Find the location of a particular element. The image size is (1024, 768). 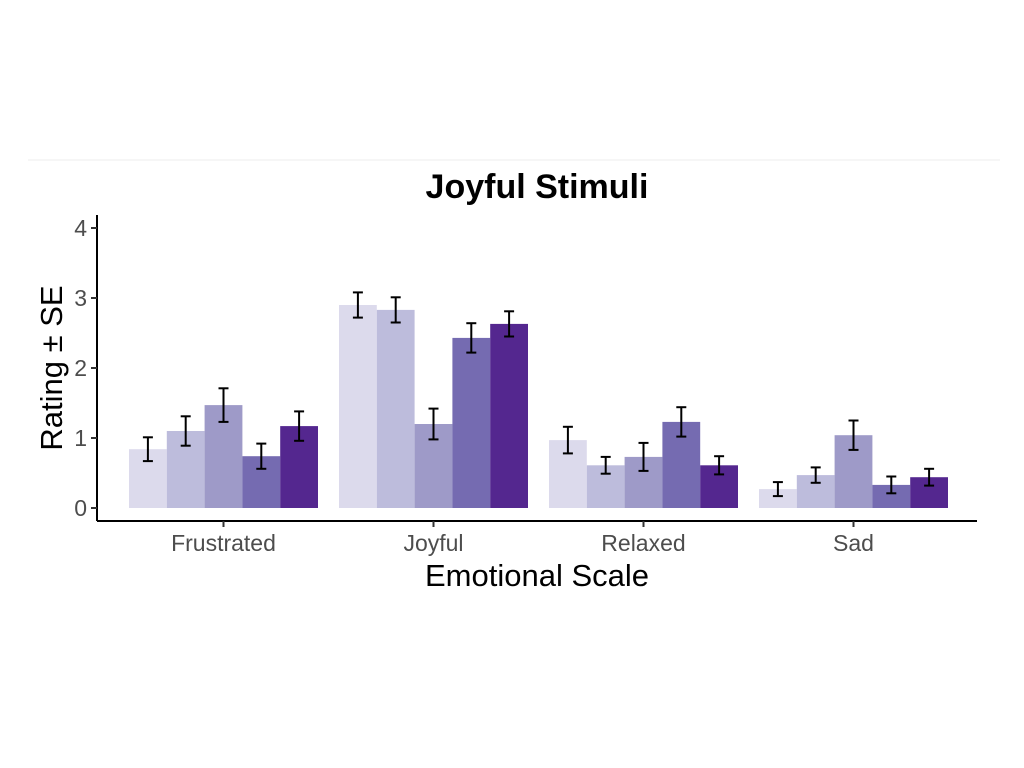

y-tick-label: 2 is located at coordinates (80, 368).